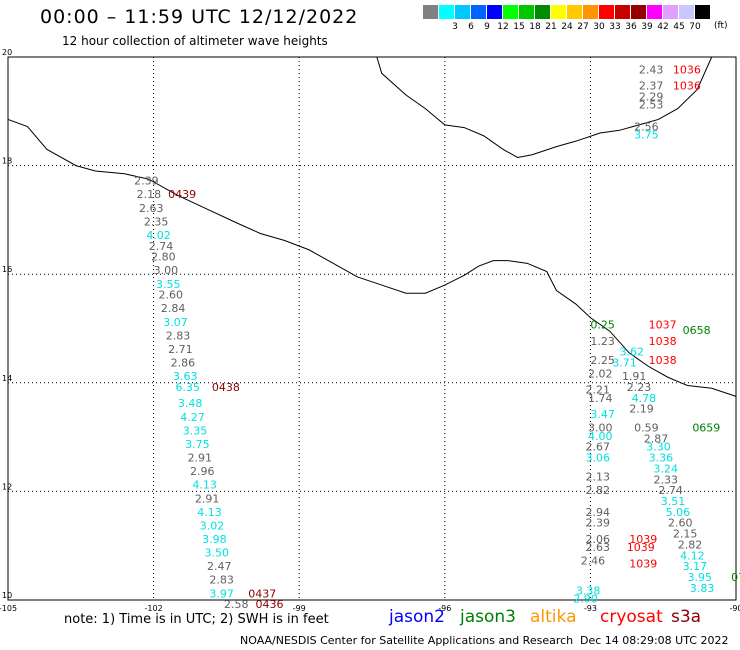 Image resolution: width=740 pixels, height=650 pixels. I want to click on latitude-label: 10, so click(7, 595).